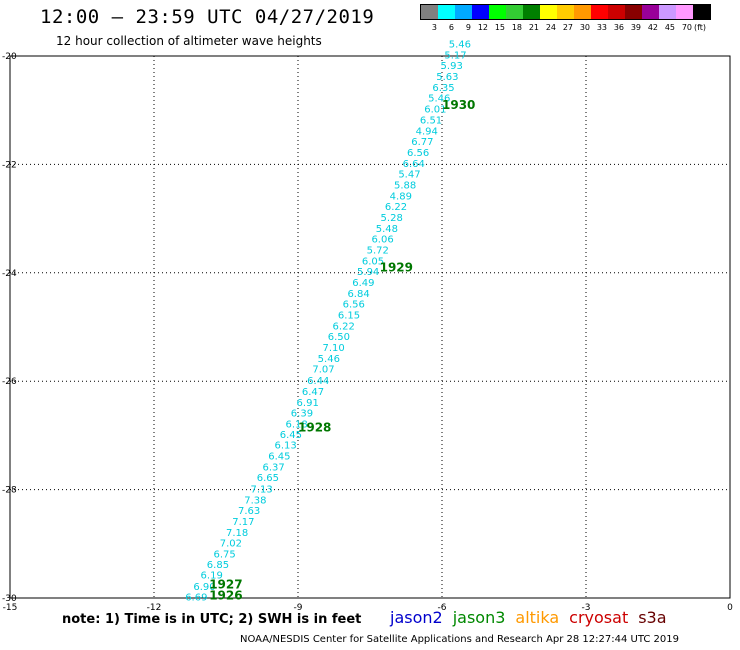 The image size is (740, 650). Describe the element at coordinates (378, 250) in the screenshot. I see `wave-height-point: 5.72` at that location.